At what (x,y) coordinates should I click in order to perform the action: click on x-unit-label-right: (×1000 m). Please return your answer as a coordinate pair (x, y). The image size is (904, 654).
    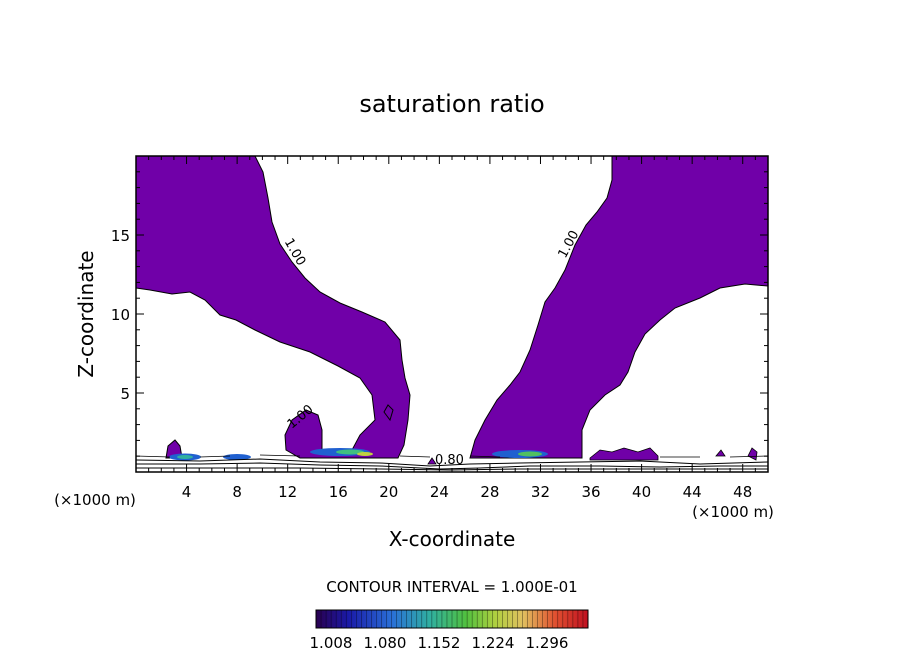
    Looking at the image, I should click on (733, 512).